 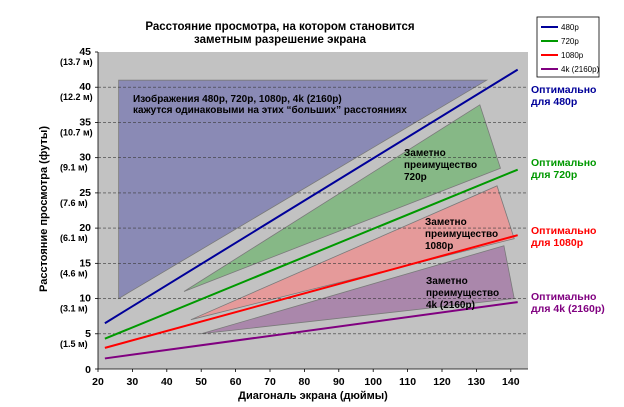 I want to click on y-tick-meters: (6.1 м), so click(x=74, y=238).